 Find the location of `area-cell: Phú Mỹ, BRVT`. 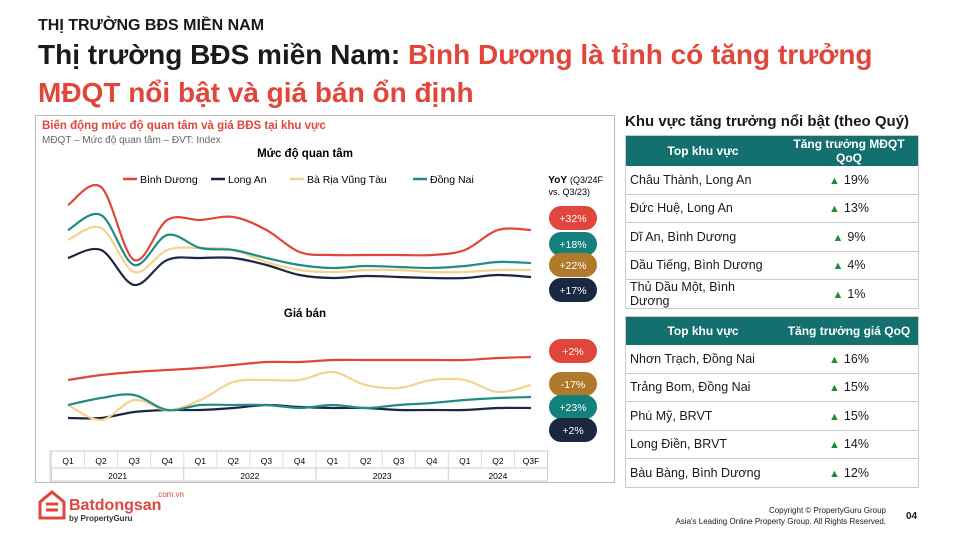

area-cell: Phú Mỹ, BRVT is located at coordinates (702, 416).